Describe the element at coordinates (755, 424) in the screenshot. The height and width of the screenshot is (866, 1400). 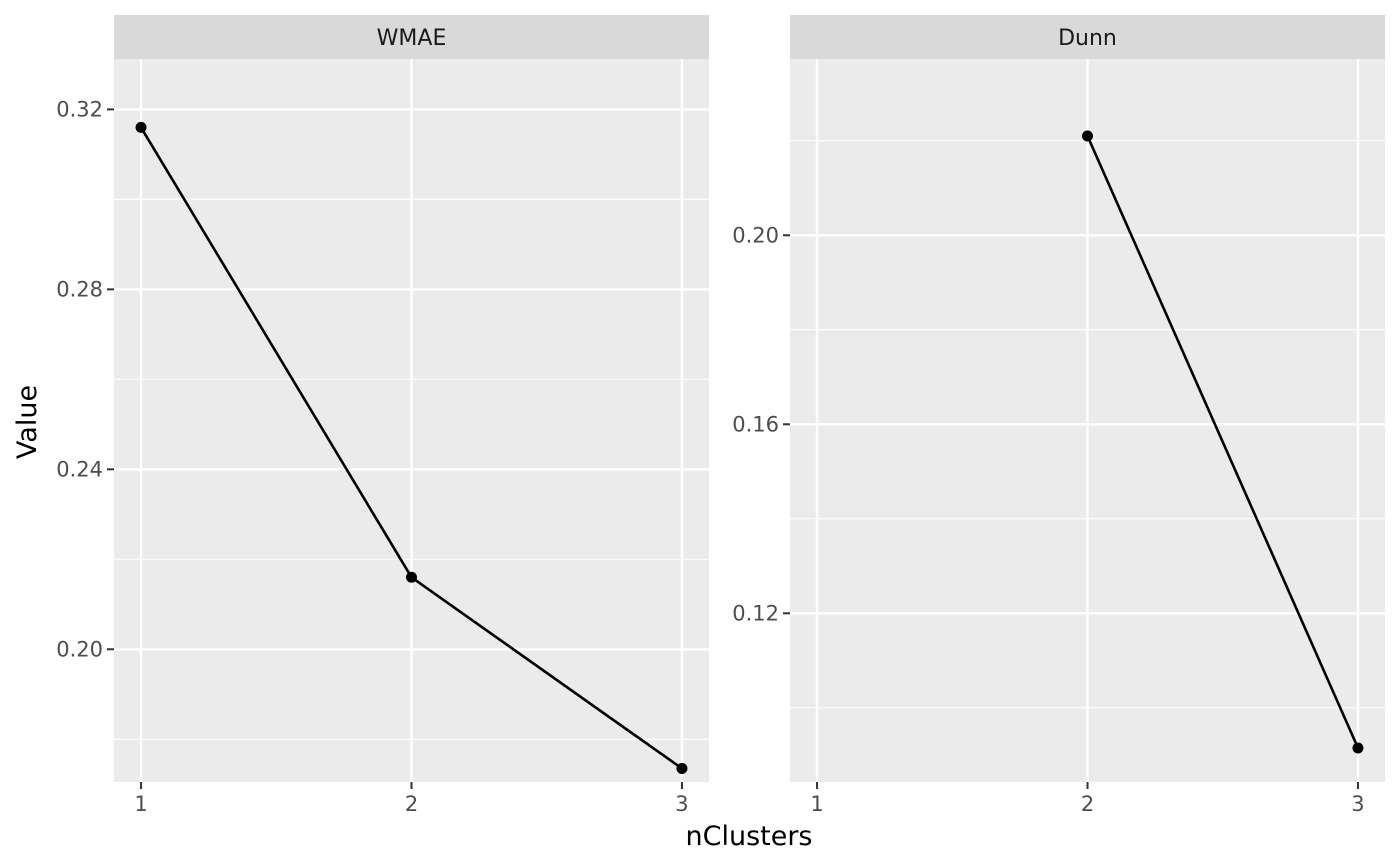
I see `y-tick-label: 0.16` at that location.